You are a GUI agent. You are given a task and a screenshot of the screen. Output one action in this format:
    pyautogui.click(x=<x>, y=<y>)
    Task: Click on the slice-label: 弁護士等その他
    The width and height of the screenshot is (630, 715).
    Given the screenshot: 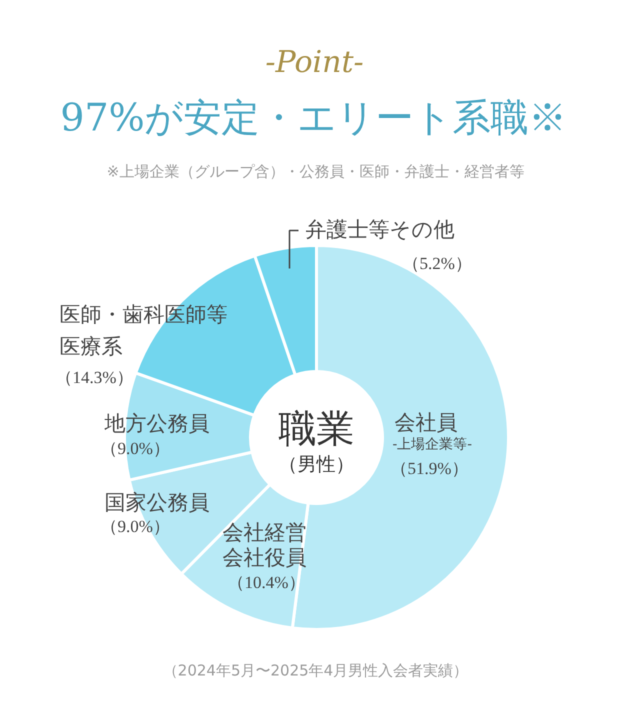 What is the action you would take?
    pyautogui.click(x=380, y=230)
    